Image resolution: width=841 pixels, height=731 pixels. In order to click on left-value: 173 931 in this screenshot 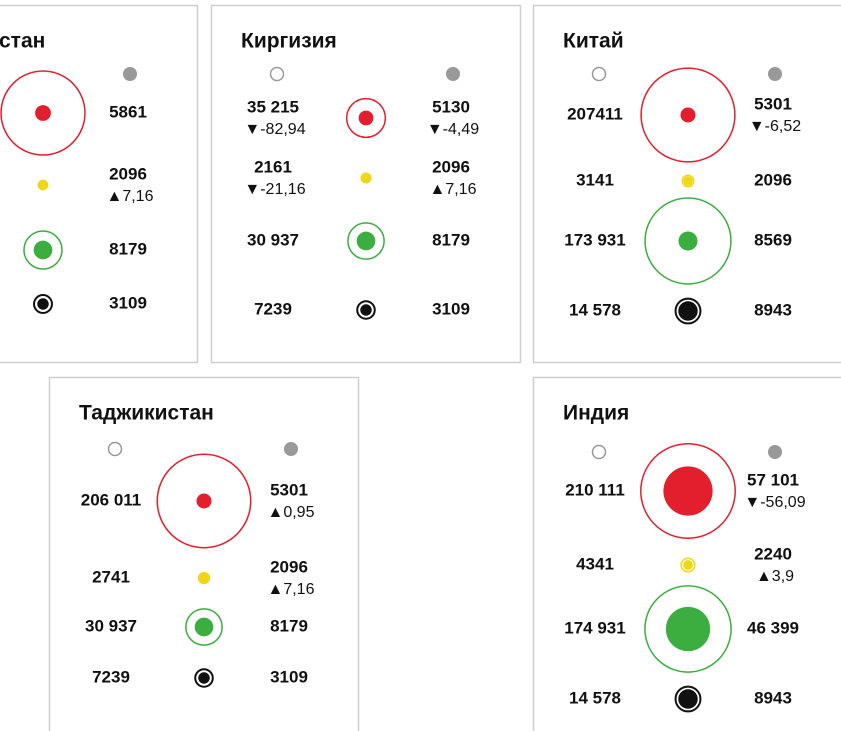, I will do `click(594, 239)`.